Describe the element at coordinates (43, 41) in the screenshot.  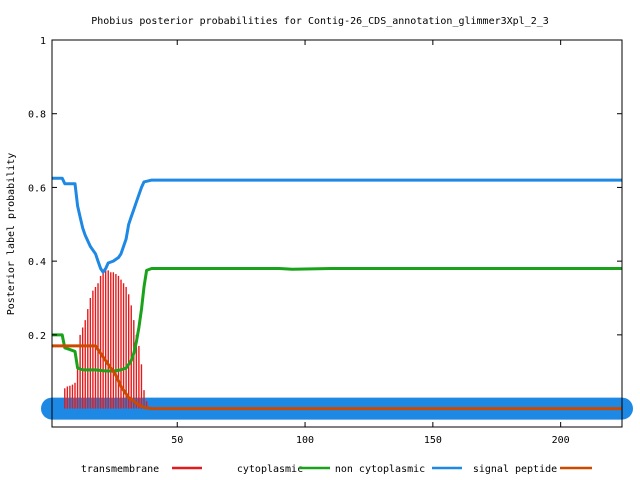
I see `y-tick-label: 1` at that location.